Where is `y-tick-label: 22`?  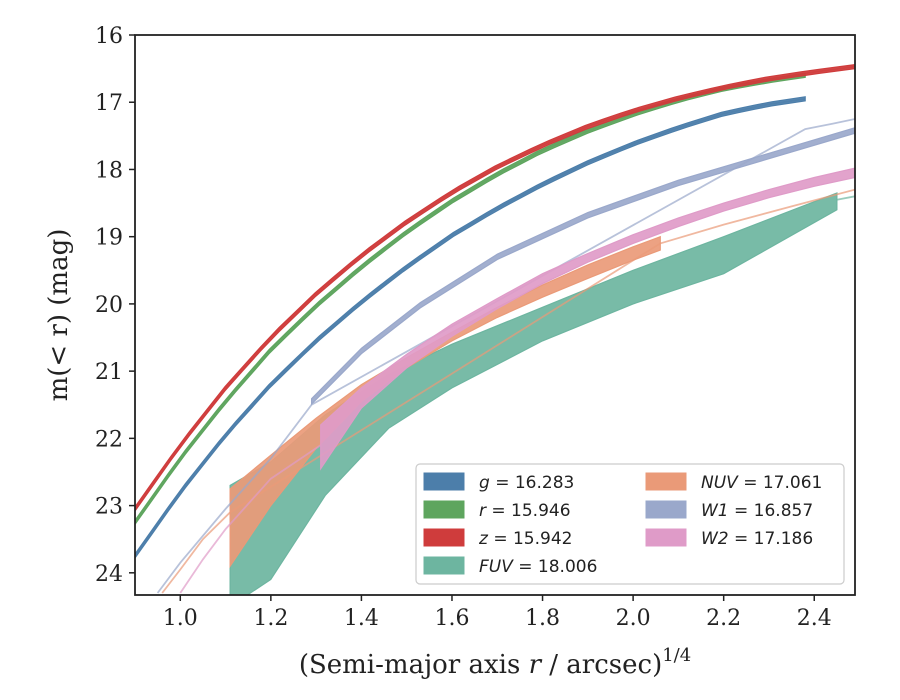
y-tick-label: 22 is located at coordinates (109, 439).